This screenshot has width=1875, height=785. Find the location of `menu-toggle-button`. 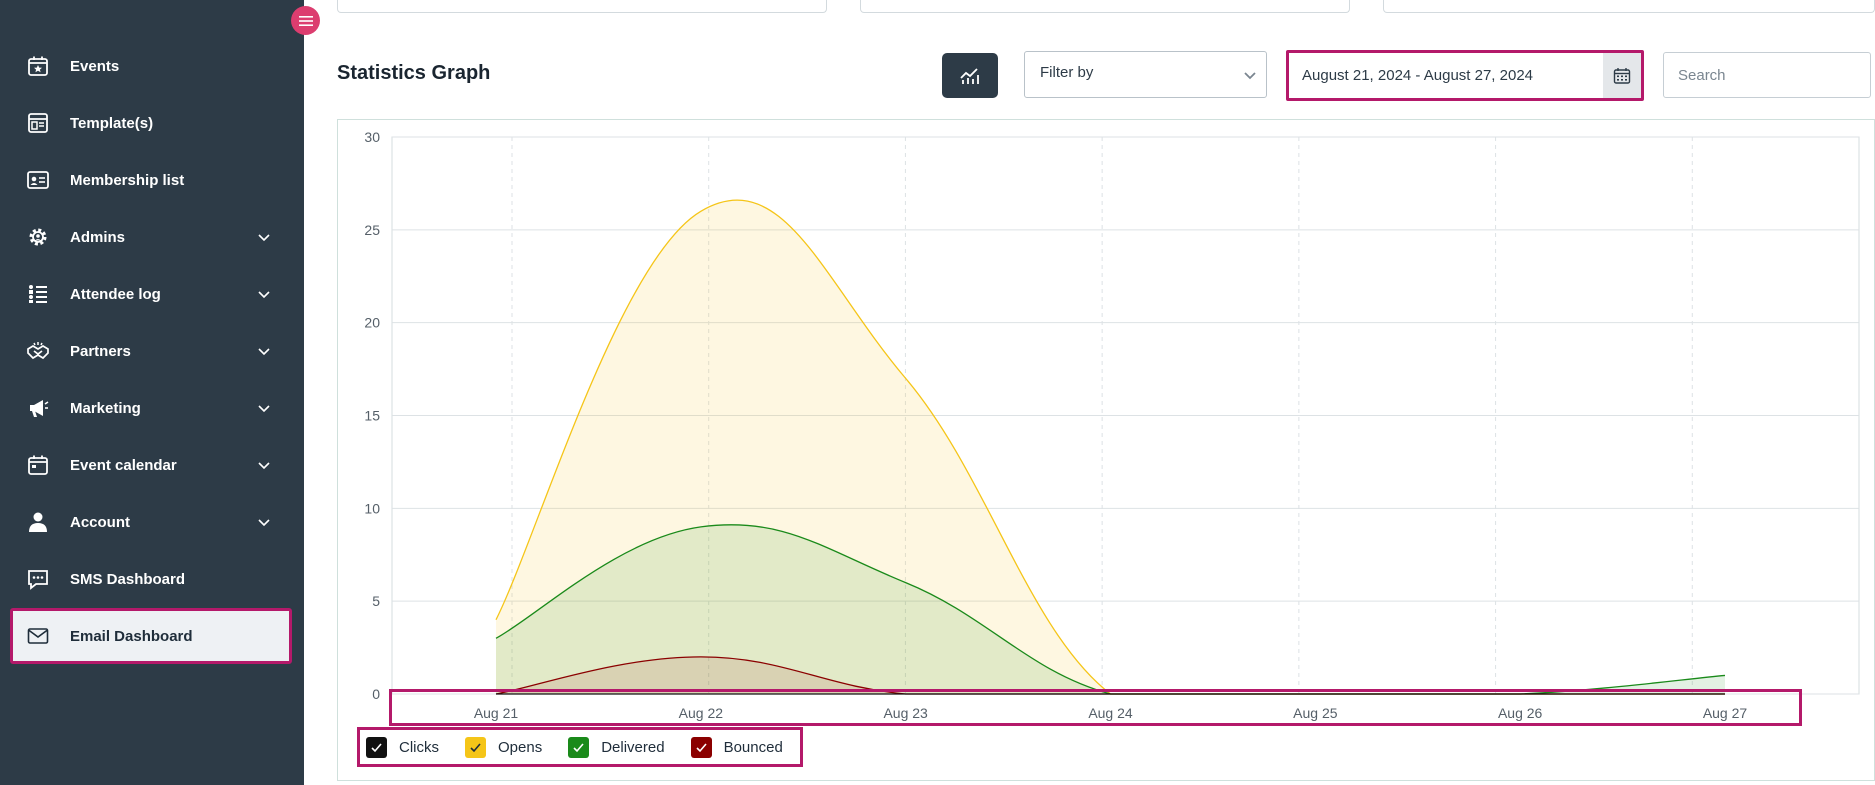

menu-toggle-button is located at coordinates (305, 20).